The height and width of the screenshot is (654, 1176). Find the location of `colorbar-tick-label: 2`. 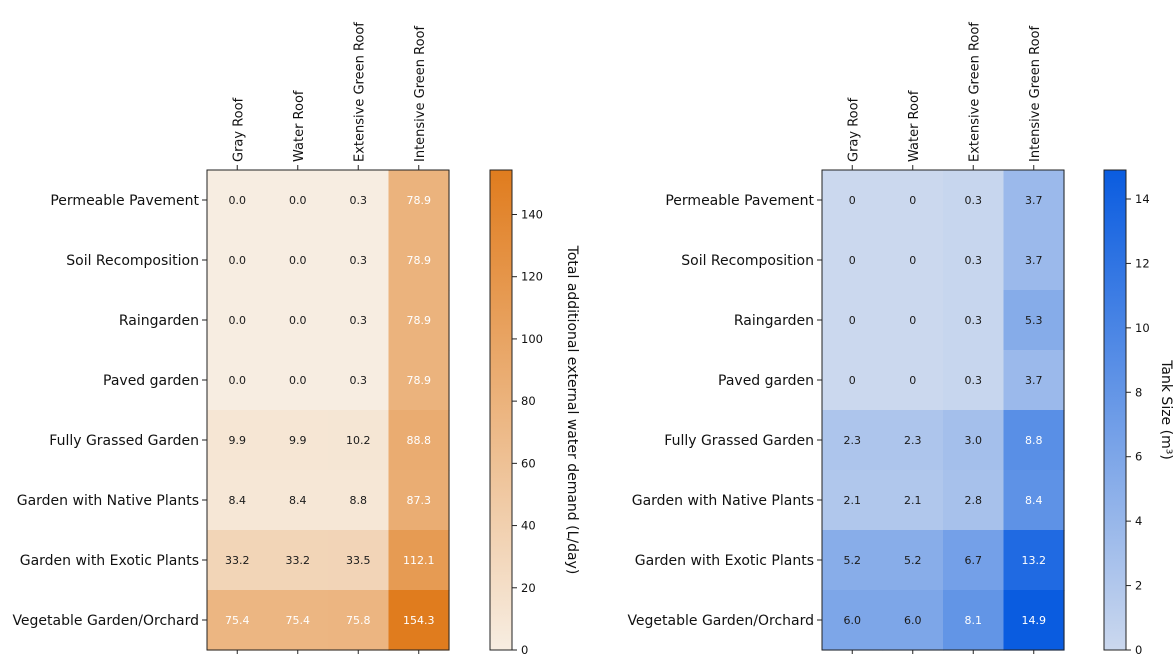

colorbar-tick-label: 2 is located at coordinates (1138, 586).